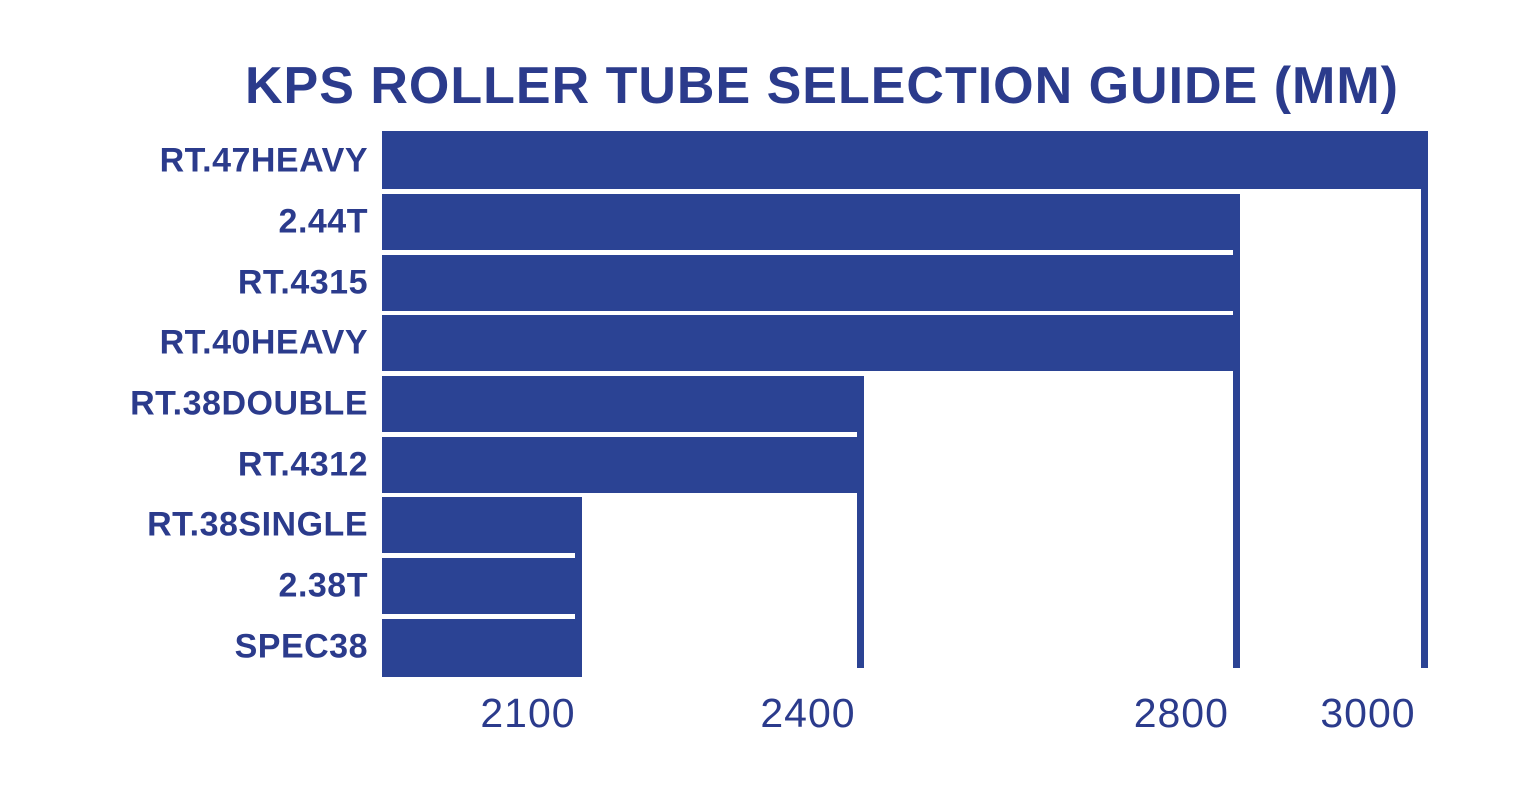  I want to click on x-axis-tick-3000: 3000, so click(1368, 713).